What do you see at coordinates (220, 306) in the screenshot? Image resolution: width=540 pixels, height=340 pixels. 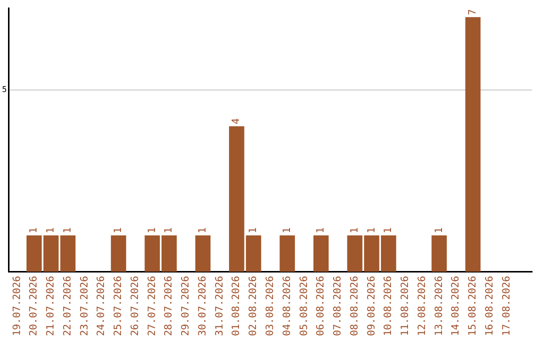 I see `x-tick-label: 31.07.2026` at bounding box center [220, 306].